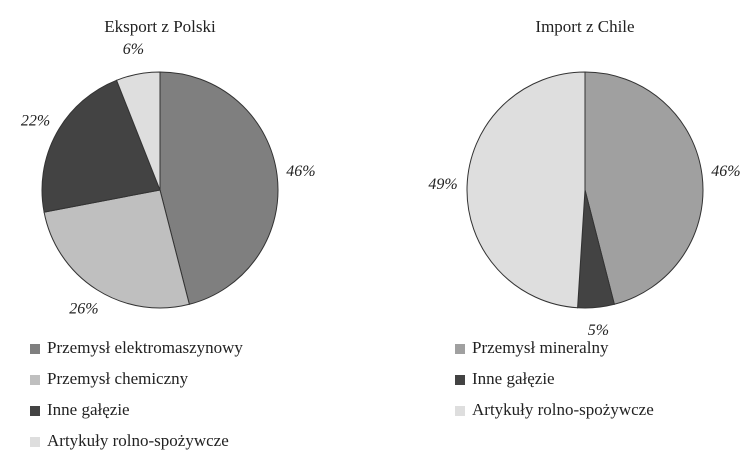 The width and height of the screenshot is (747, 455). I want to click on legend-label: Przemysł mineralny, so click(540, 347).